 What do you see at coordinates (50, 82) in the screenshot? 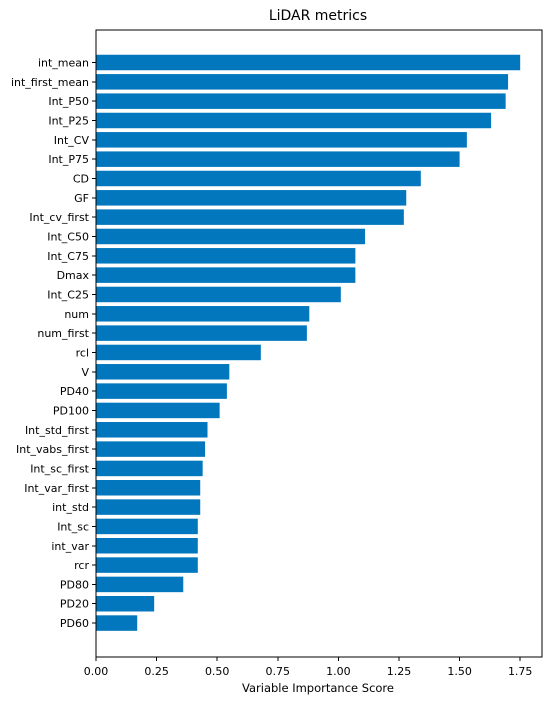
I see `y-tick-label: int_first_mean` at bounding box center [50, 82].